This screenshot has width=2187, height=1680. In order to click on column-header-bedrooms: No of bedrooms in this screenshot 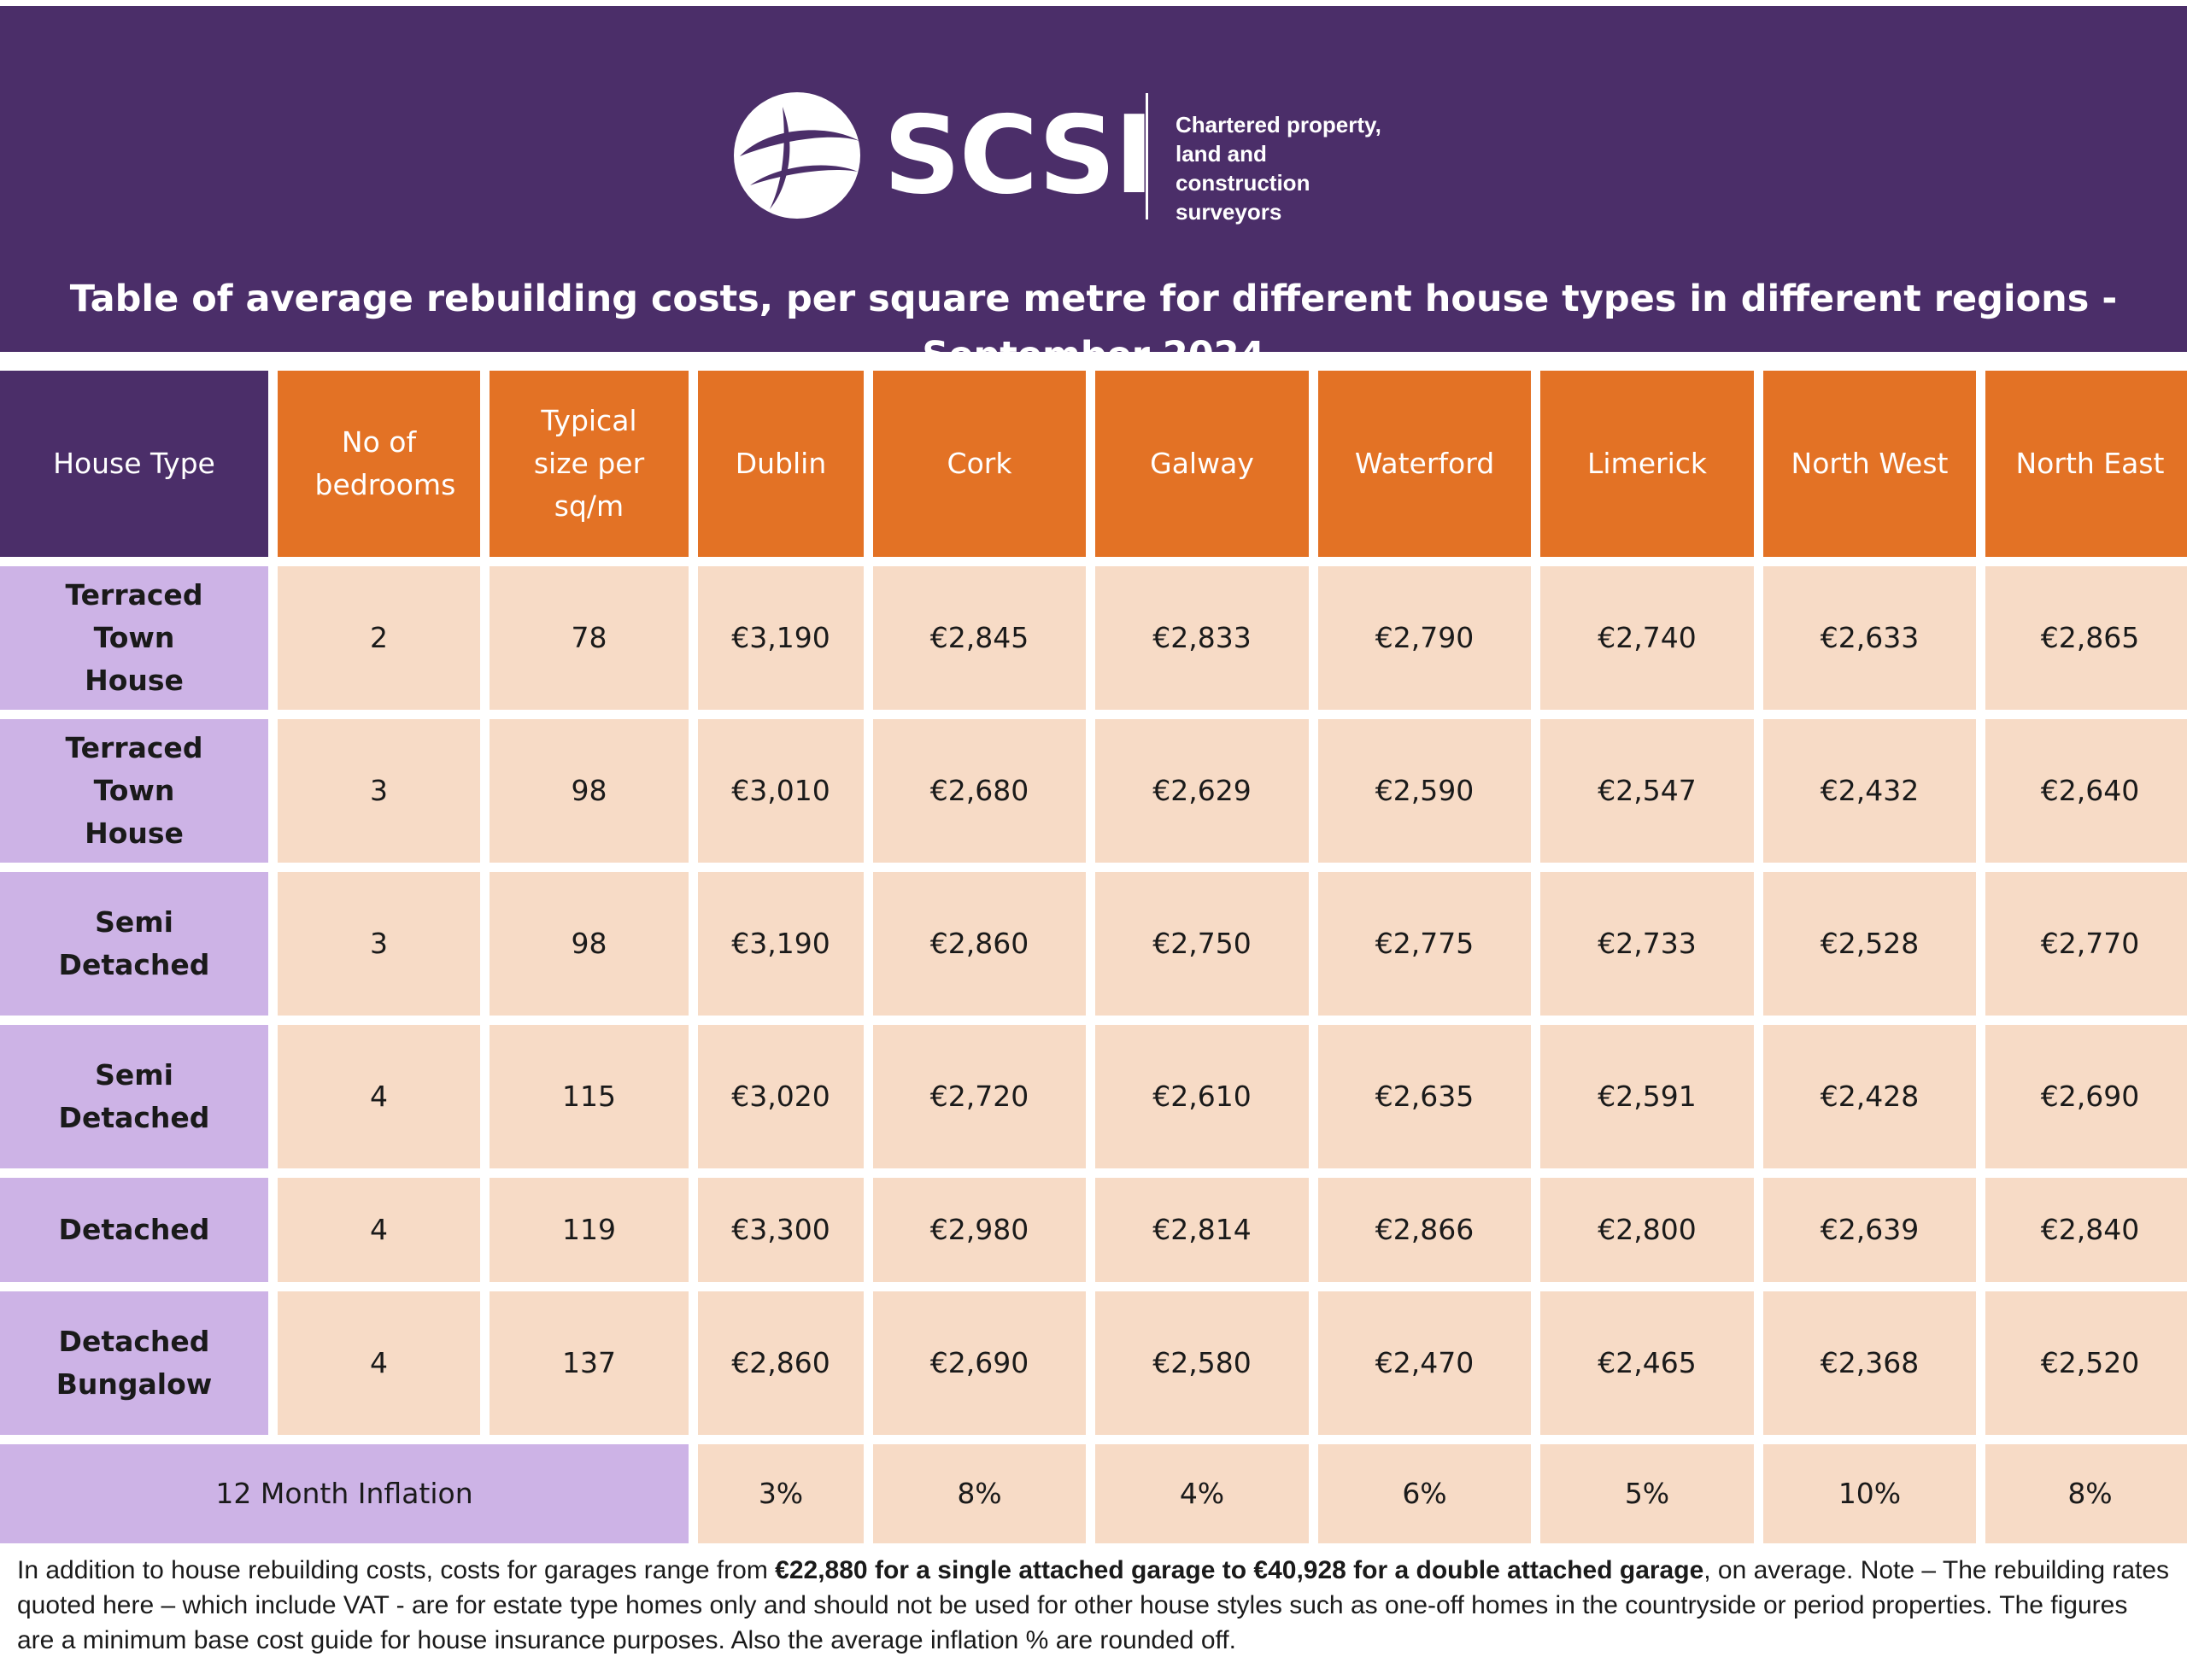, I will do `click(379, 464)`.